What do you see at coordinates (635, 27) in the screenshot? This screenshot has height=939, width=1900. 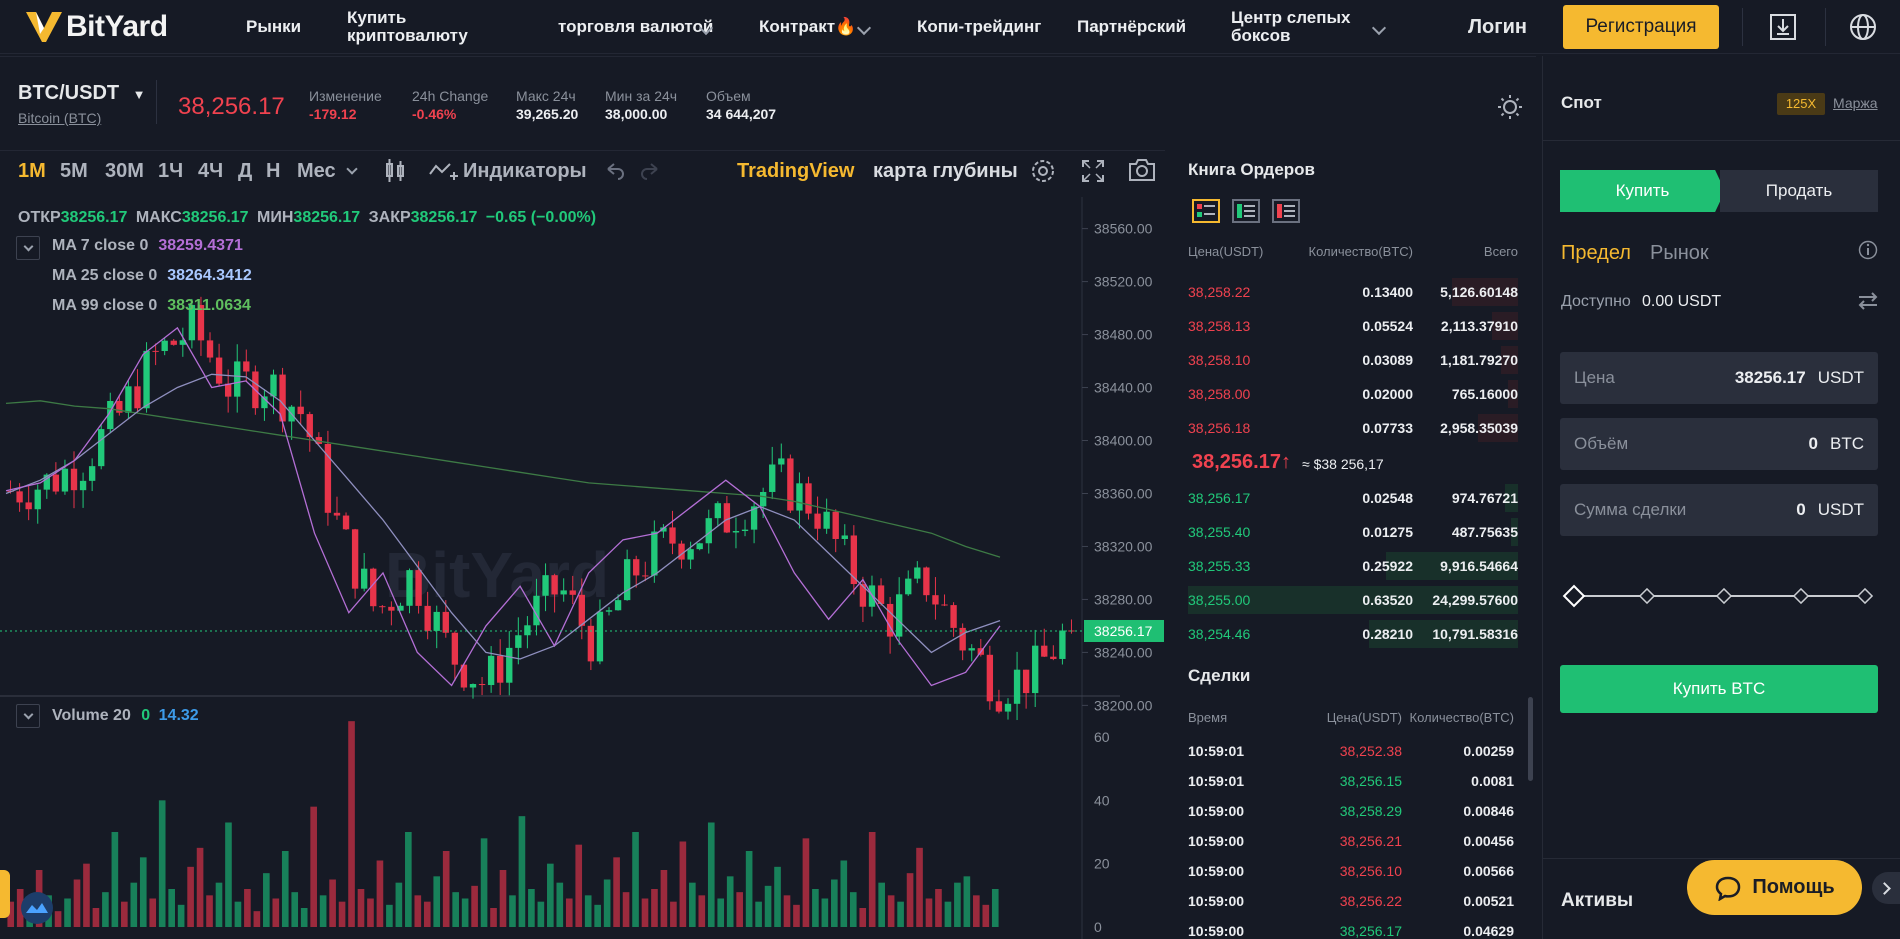 I see `nav-item-2: торговля валютой` at bounding box center [635, 27].